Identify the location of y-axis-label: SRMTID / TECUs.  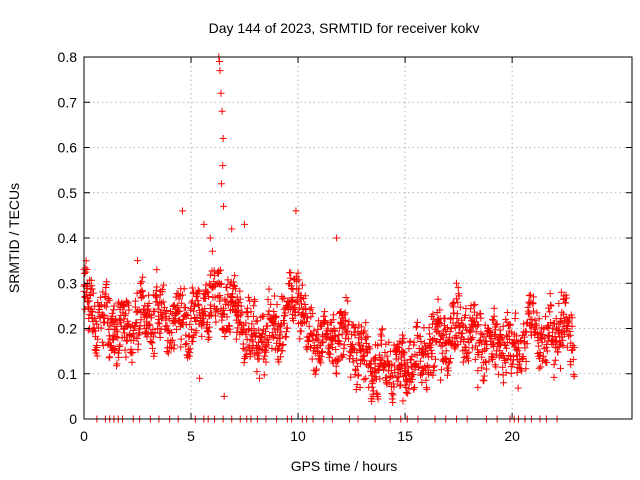
(14, 238).